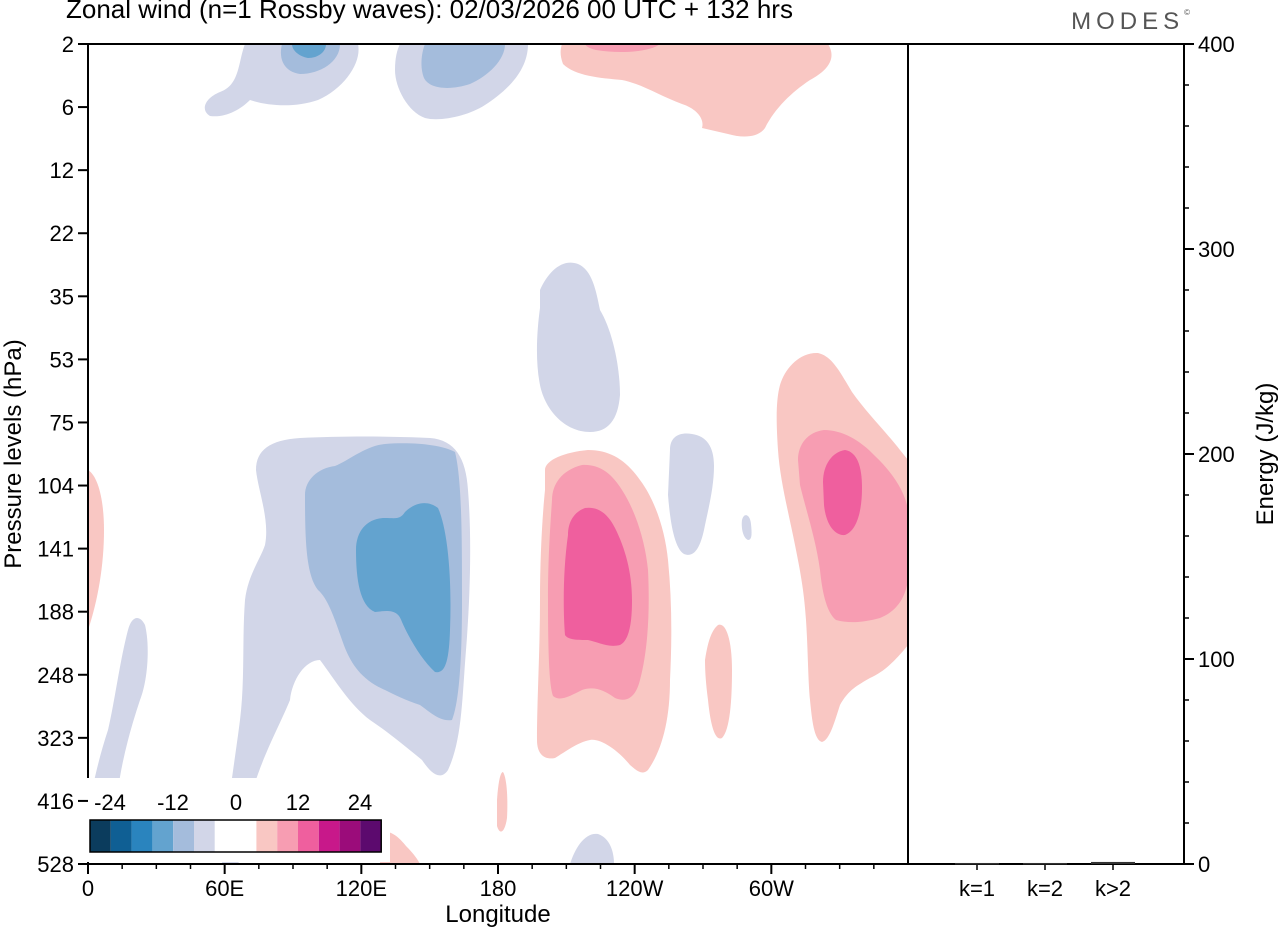 The image size is (1280, 930). I want to click on contour-pos-l1-left, so click(96, 550).